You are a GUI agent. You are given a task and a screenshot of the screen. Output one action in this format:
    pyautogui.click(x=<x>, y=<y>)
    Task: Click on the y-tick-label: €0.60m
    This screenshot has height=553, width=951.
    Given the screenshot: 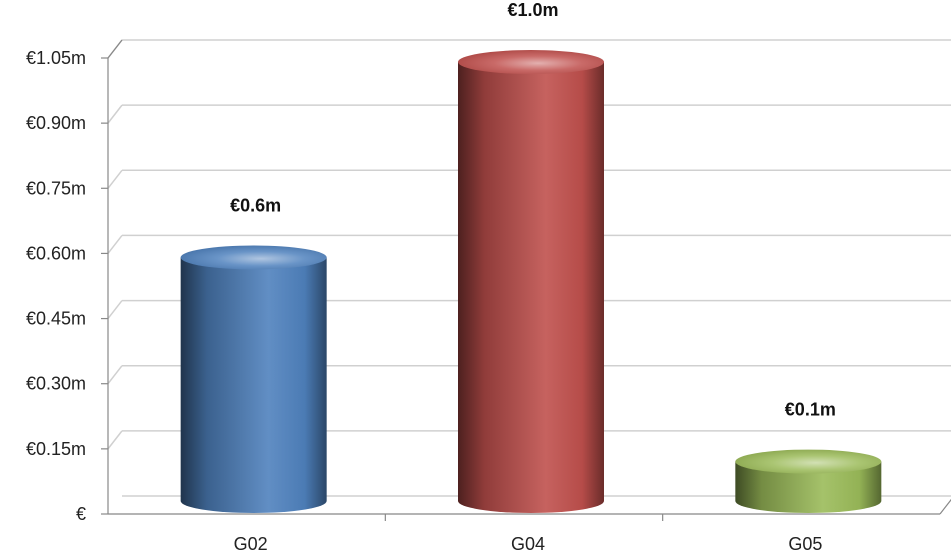 What is the action you would take?
    pyautogui.click(x=56, y=253)
    